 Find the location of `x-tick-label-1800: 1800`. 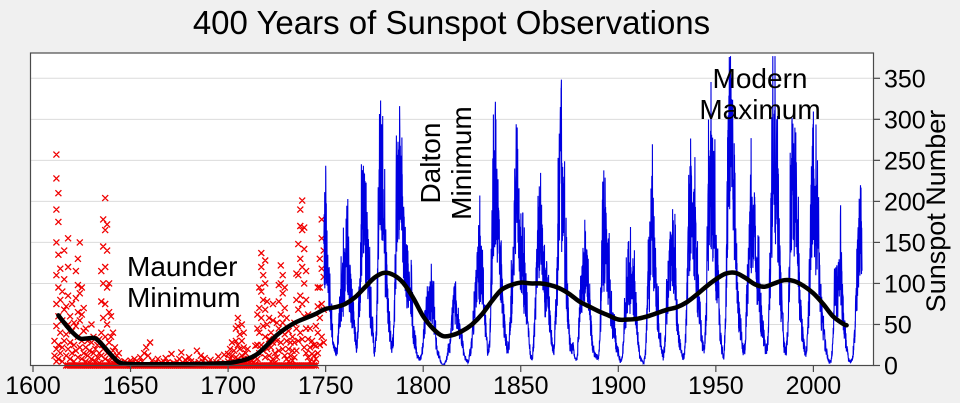

x-tick-label-1800: 1800 is located at coordinates (423, 386).